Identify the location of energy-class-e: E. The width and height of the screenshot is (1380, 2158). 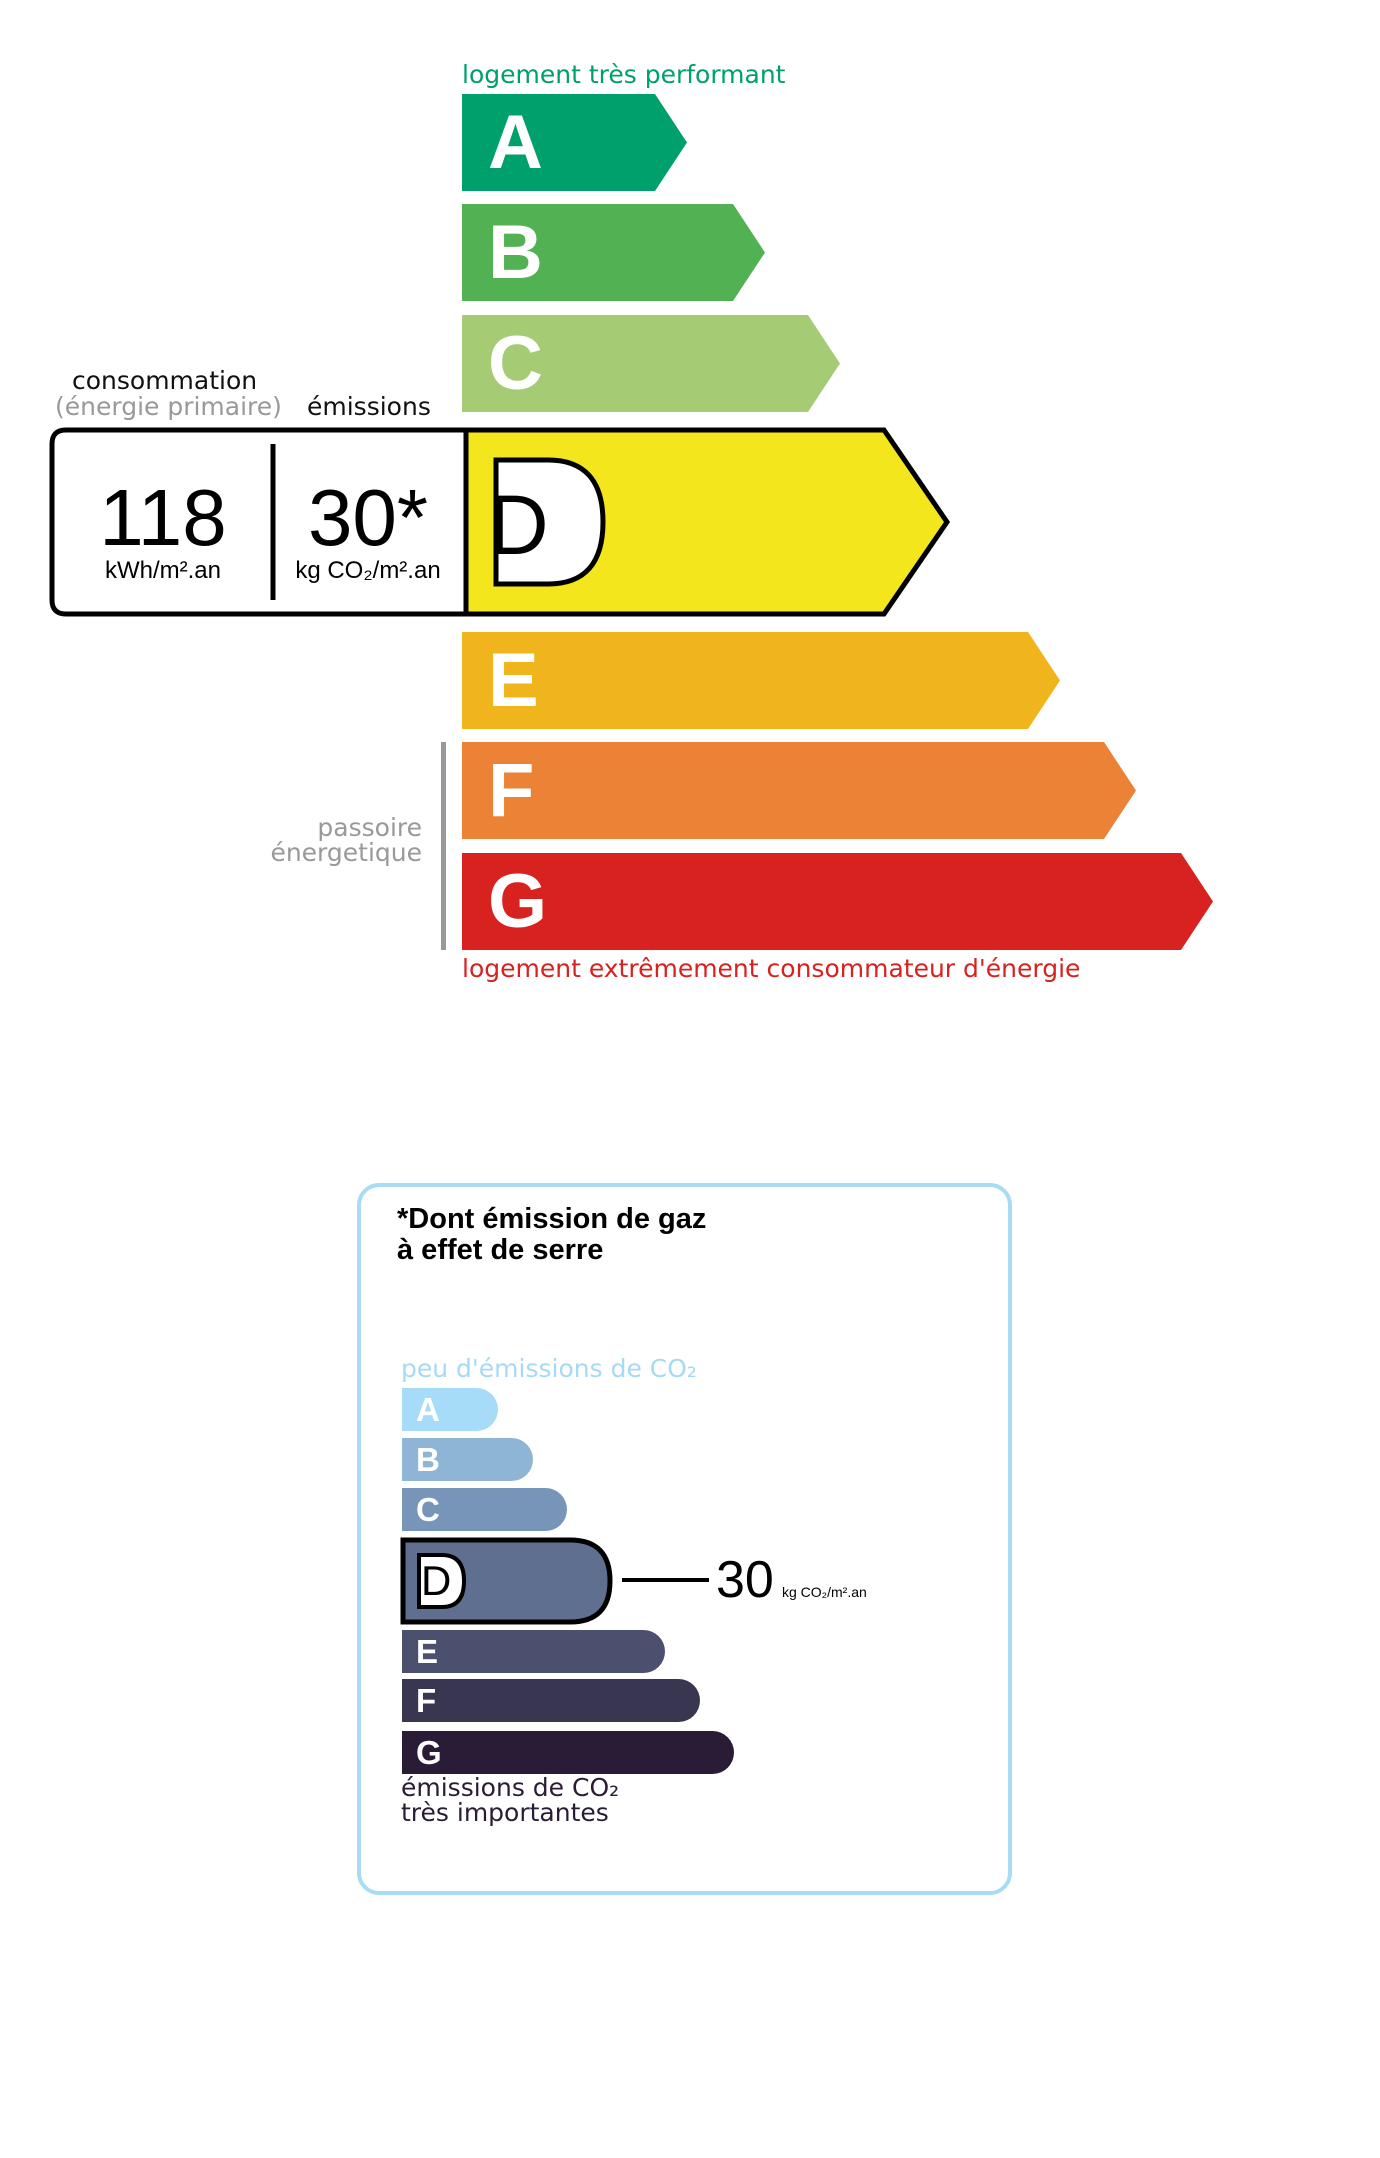
(761, 680).